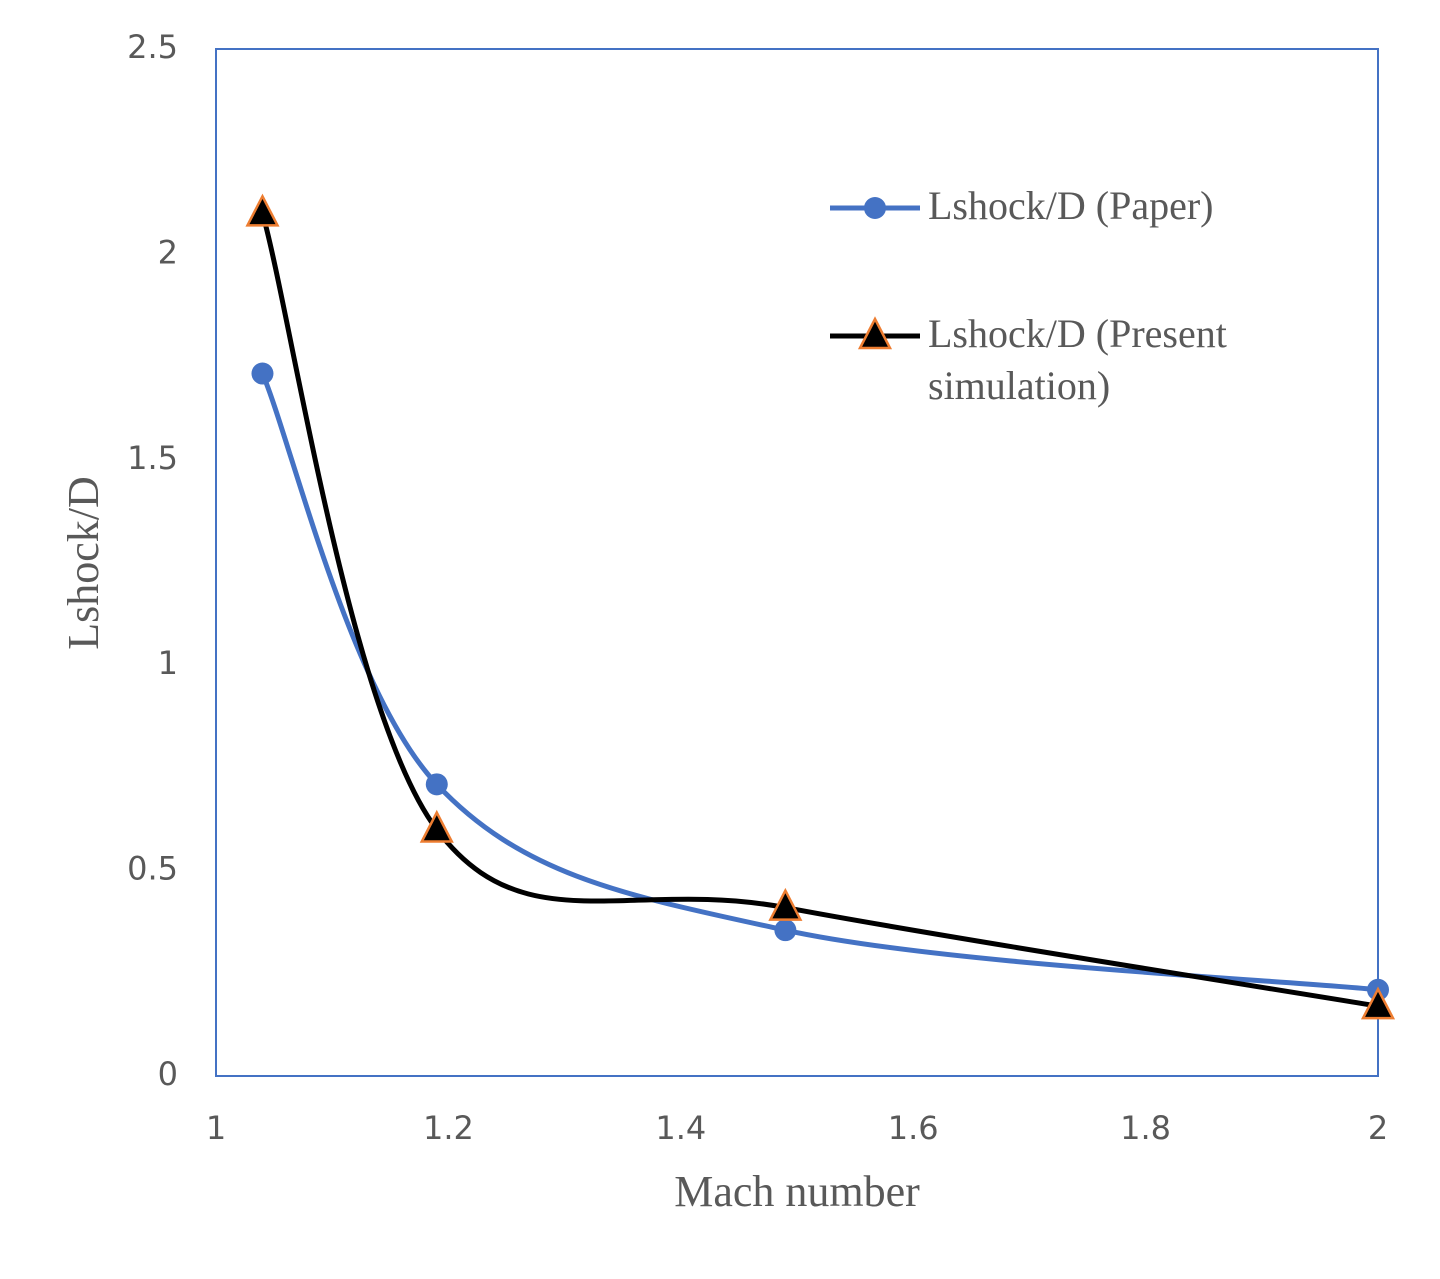 The image size is (1440, 1279). What do you see at coordinates (168, 252) in the screenshot?
I see `y-tick-label: 2` at bounding box center [168, 252].